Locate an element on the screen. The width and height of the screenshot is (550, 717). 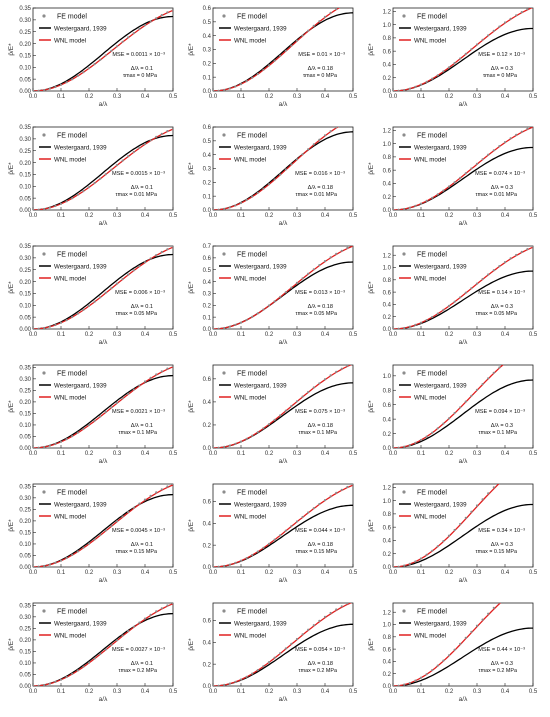
legend-westergaard-label: Westergaard, 1939 is located at coordinates (440, 29).